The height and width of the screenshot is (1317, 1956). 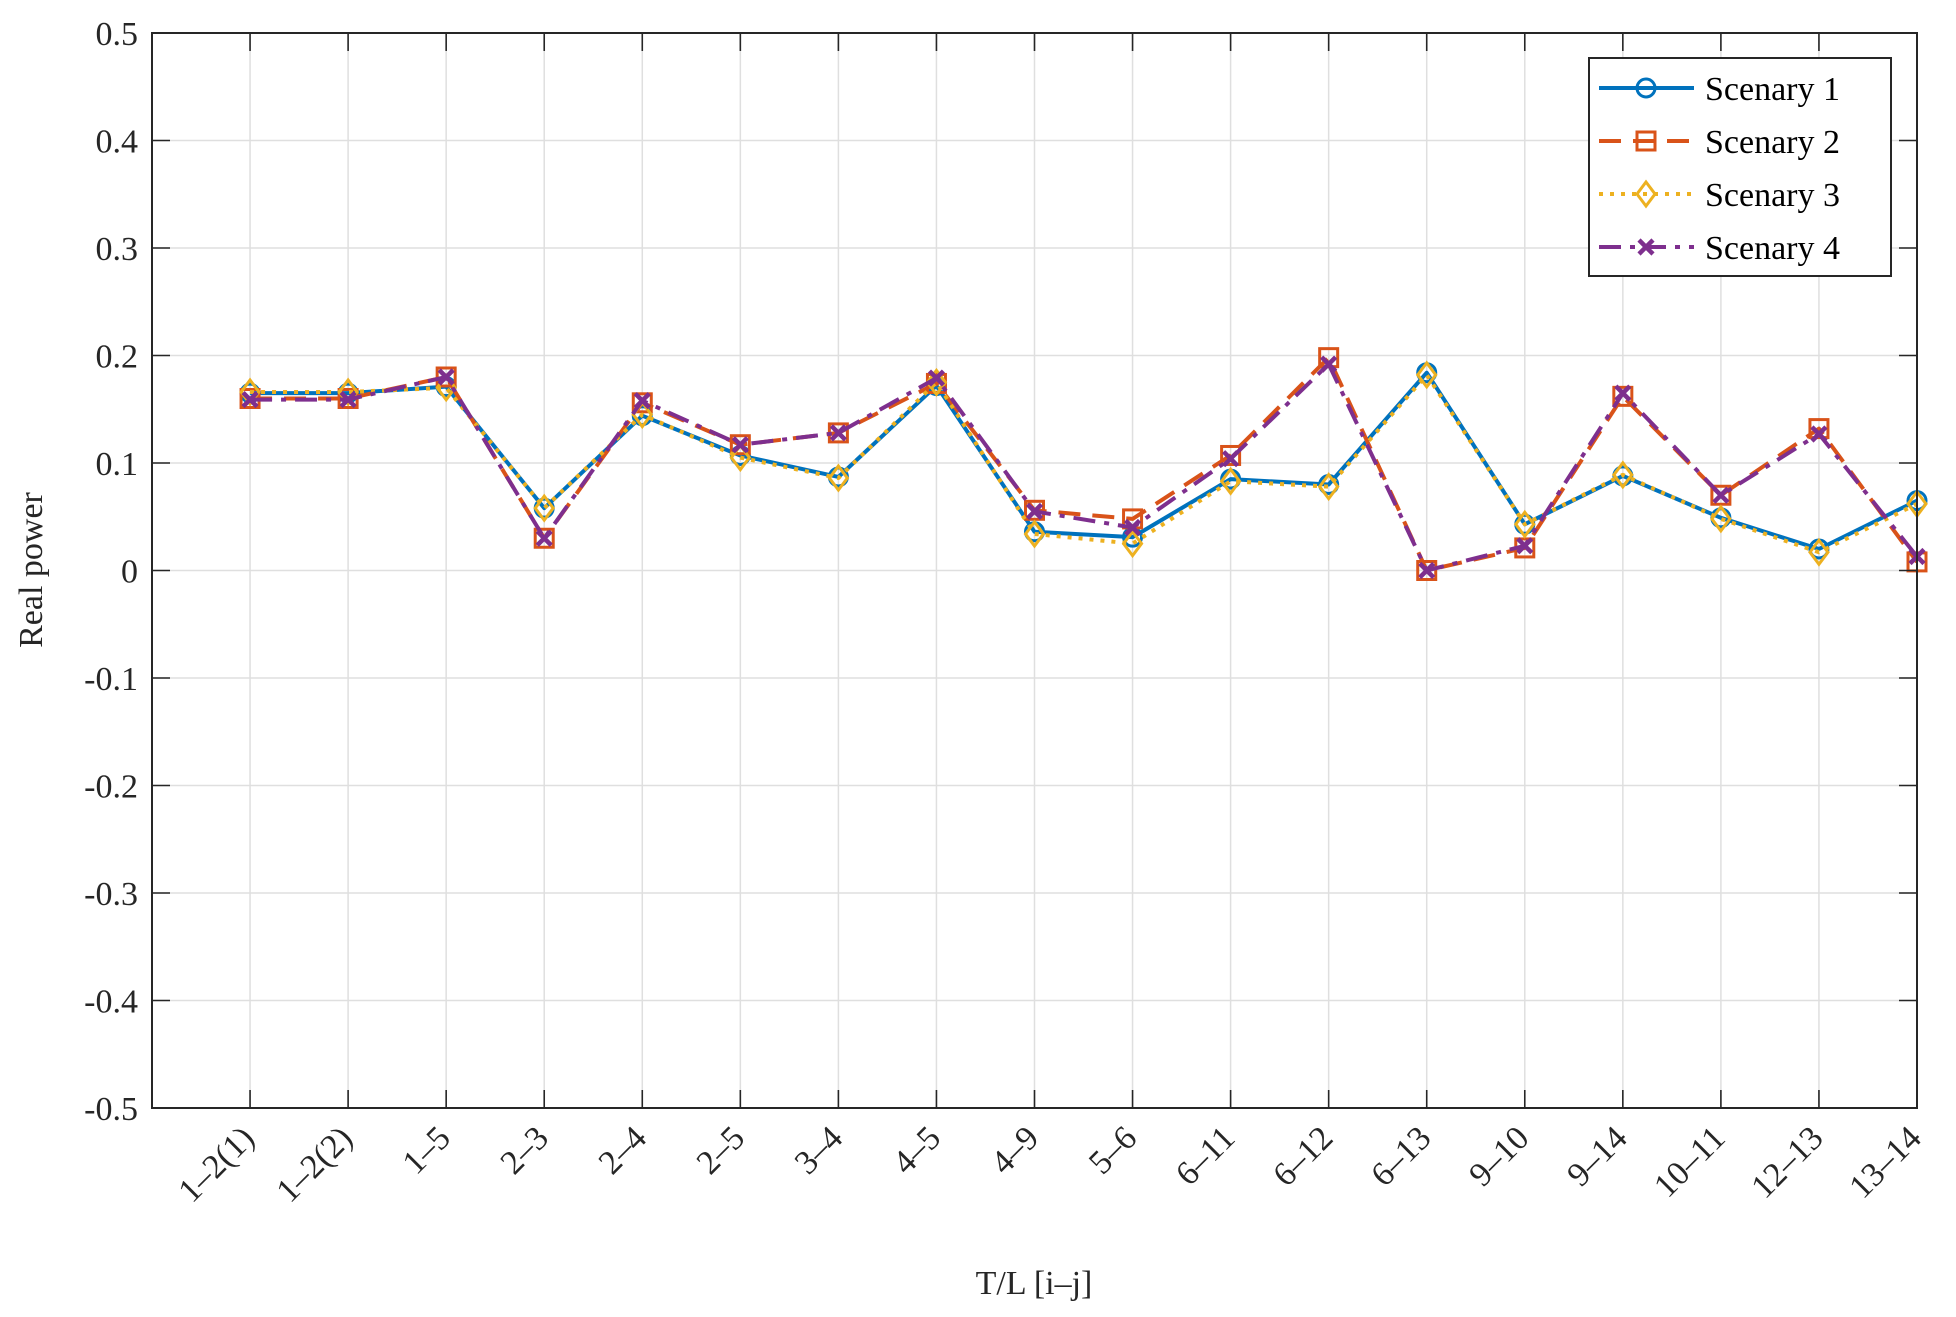 What do you see at coordinates (525, 1150) in the screenshot?
I see `x-tick-label: 2–3` at bounding box center [525, 1150].